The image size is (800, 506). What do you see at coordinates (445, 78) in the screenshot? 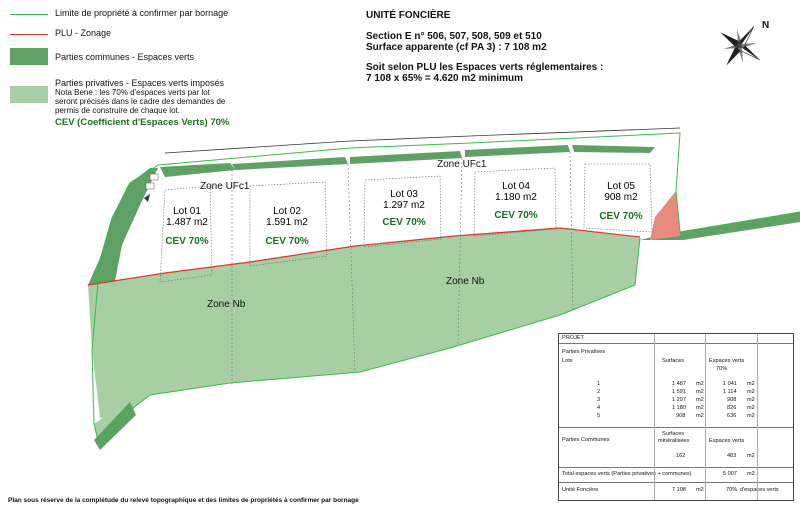
I see `title-plu-line2: 7 108 x 65% = 4.620 m2 minimum` at bounding box center [445, 78].